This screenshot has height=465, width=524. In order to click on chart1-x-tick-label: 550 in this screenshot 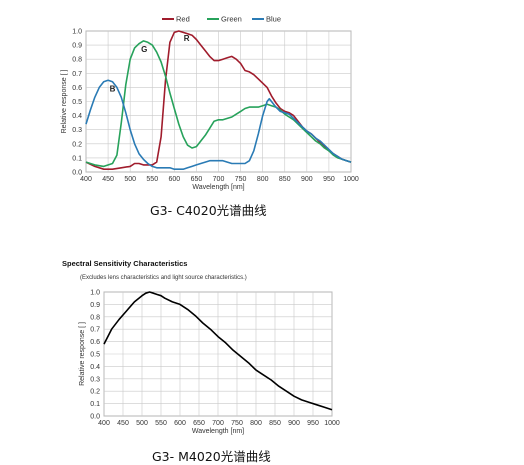, I will do `click(152, 179)`.